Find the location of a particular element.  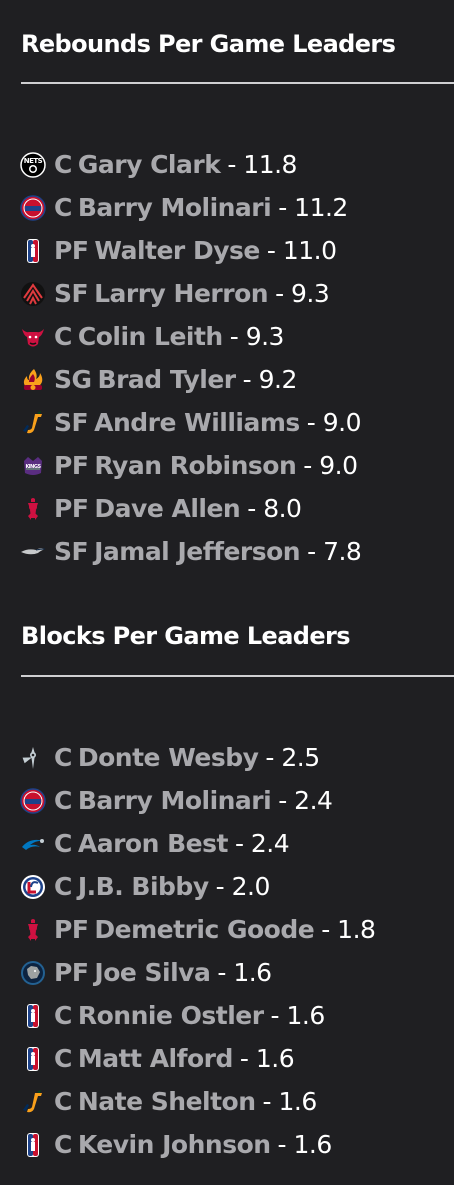

player-link: C Donte Wesby is located at coordinates (156, 757).